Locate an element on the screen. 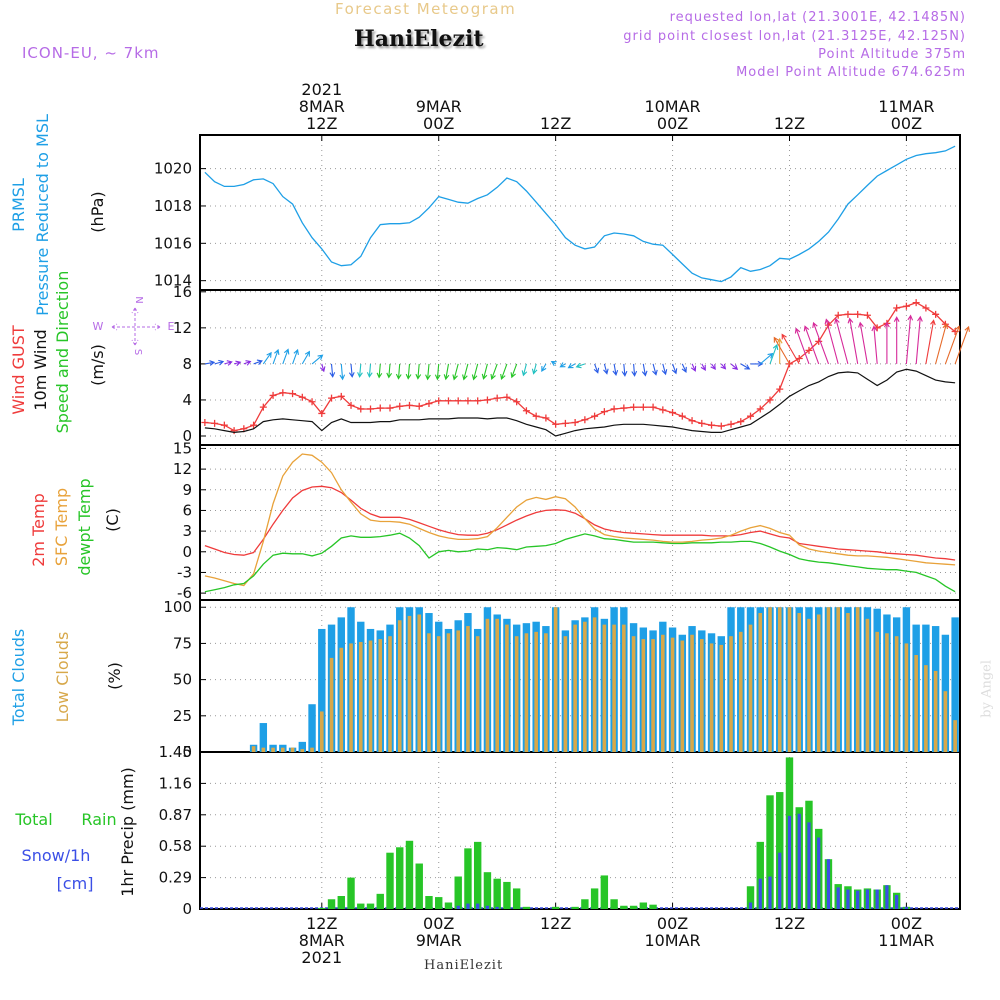 The image size is (1000, 1000). ylabel-clouds: (%) is located at coordinates (114, 676).